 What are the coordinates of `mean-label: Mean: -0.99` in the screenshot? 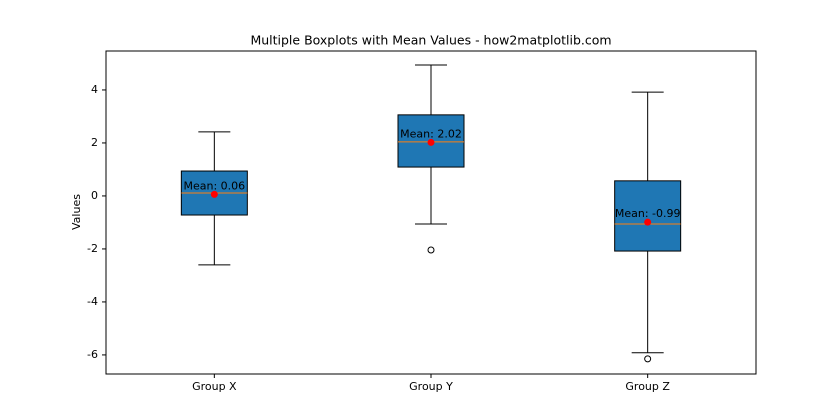 It's located at (648, 213).